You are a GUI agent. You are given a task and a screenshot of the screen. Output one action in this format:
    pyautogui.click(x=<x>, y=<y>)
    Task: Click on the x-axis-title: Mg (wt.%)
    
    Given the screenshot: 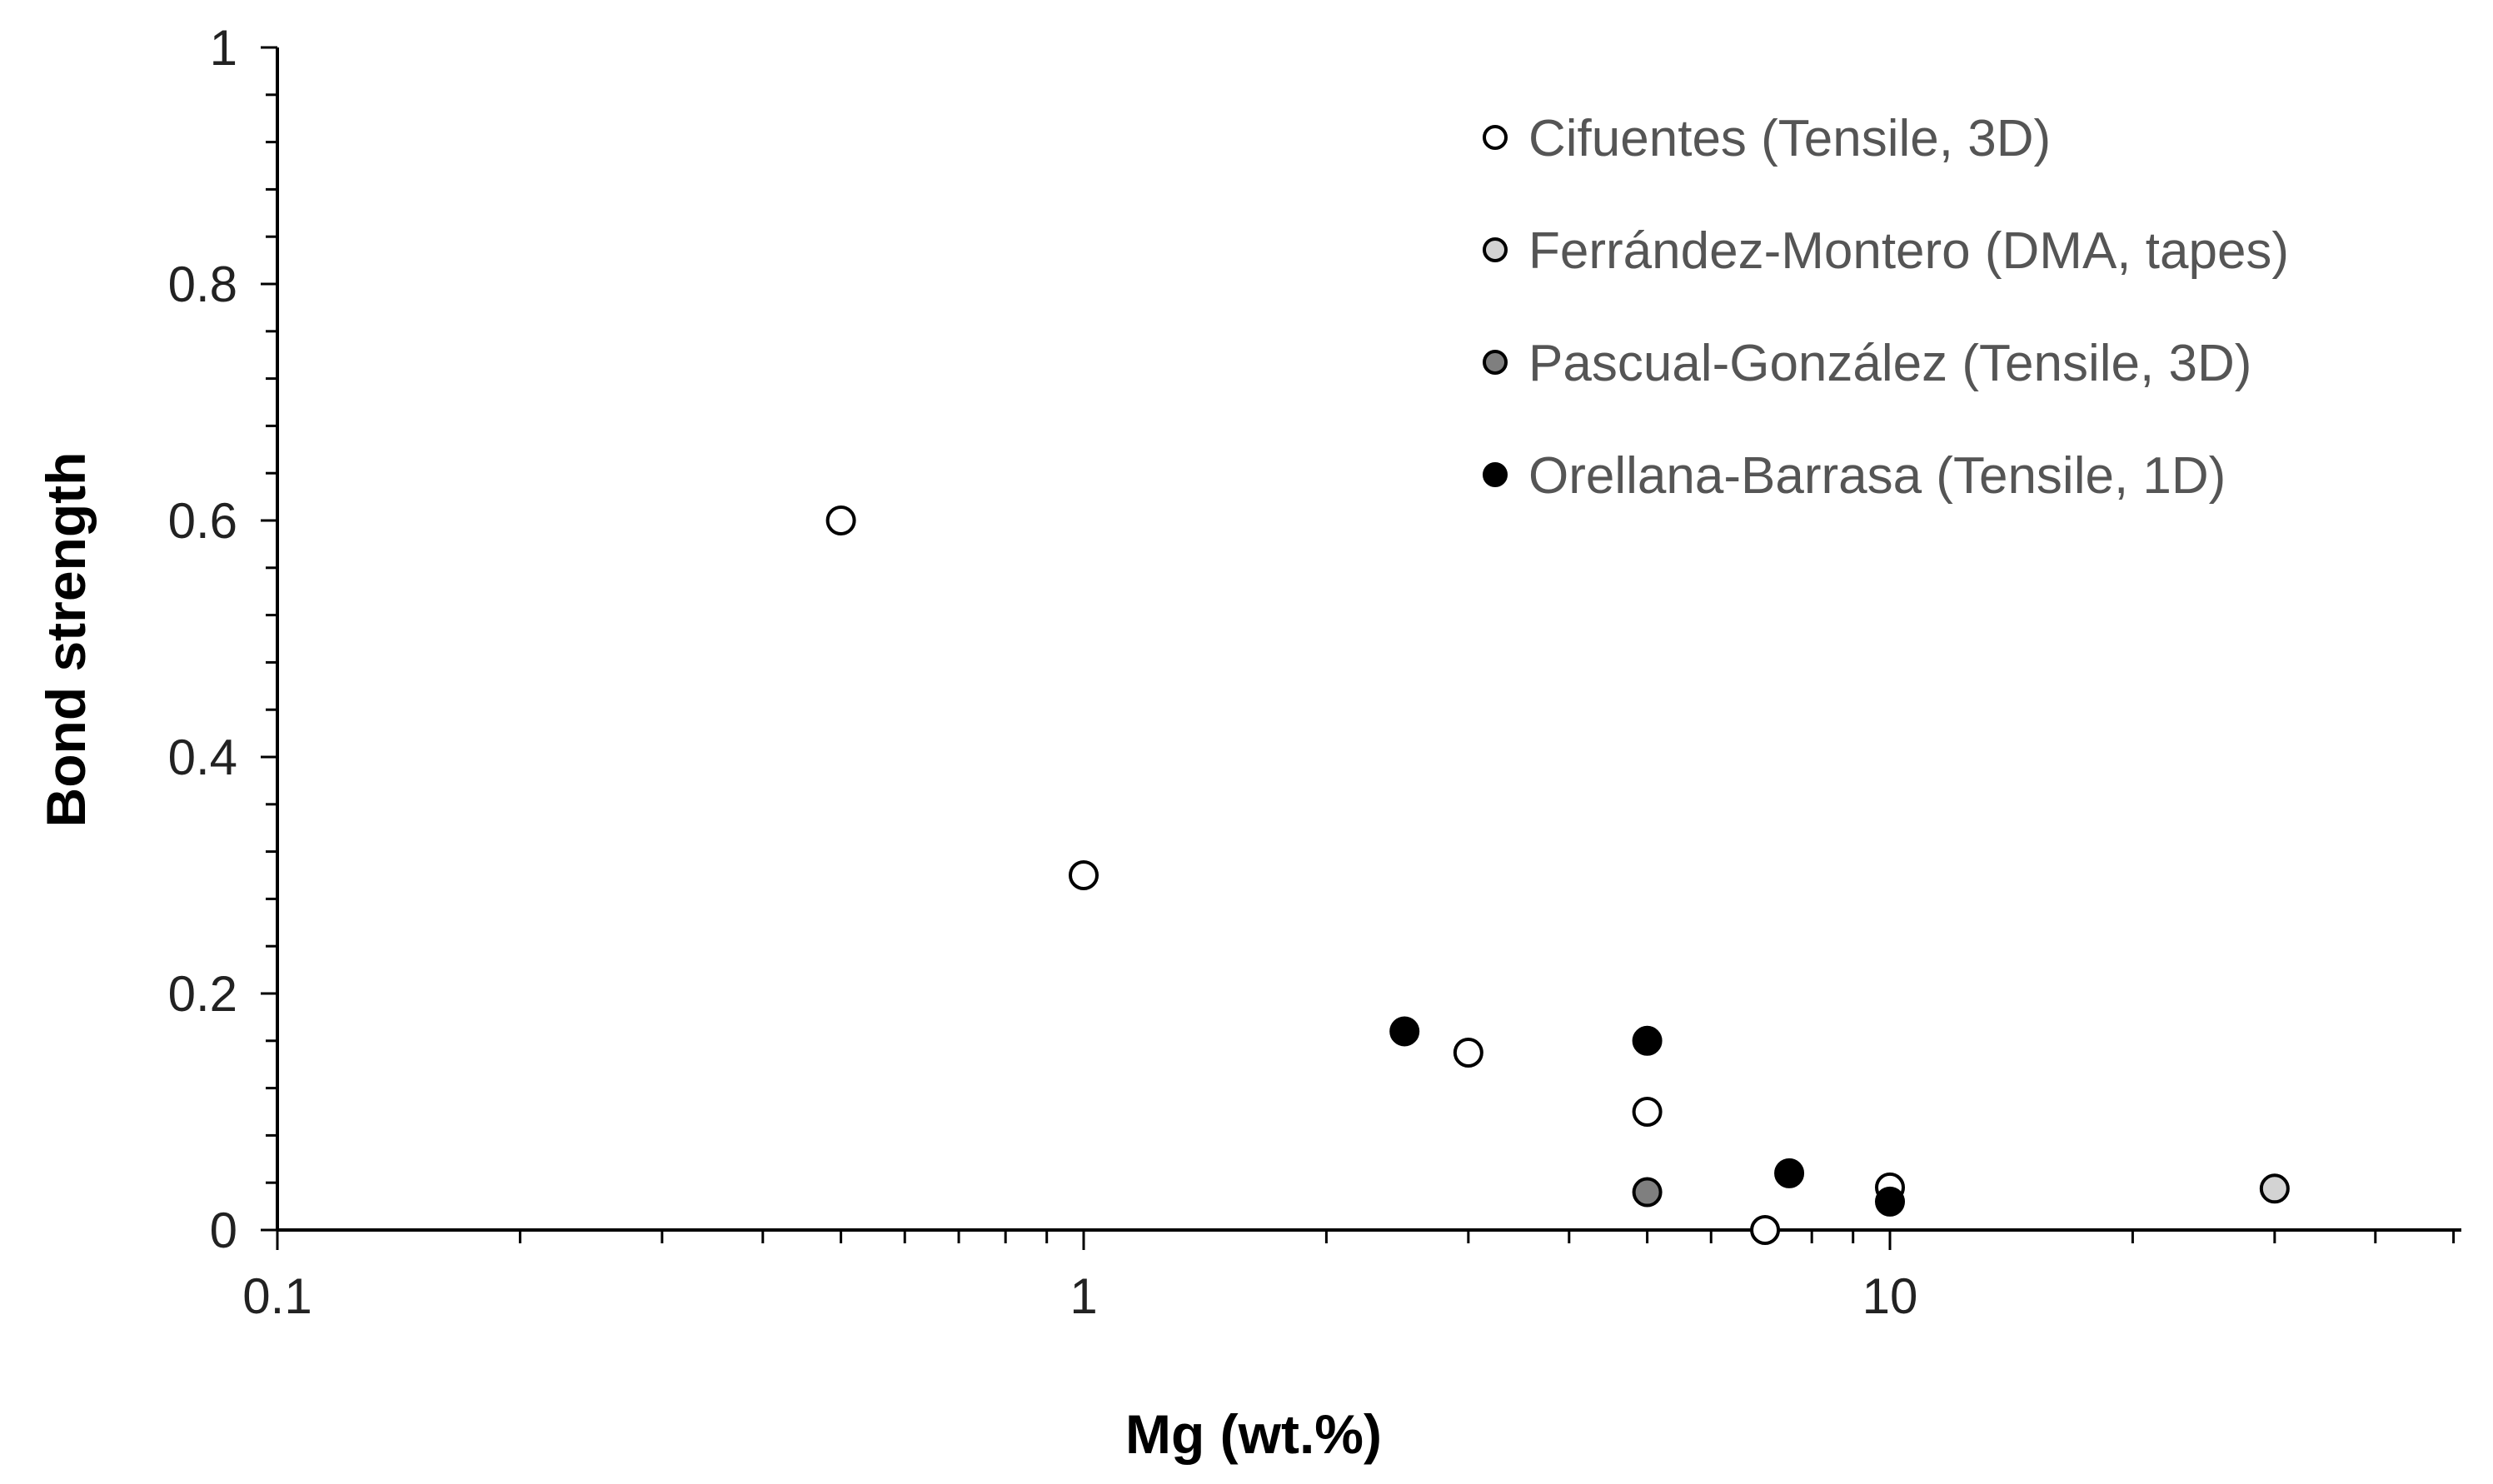 What is the action you would take?
    pyautogui.click(x=1254, y=1434)
    